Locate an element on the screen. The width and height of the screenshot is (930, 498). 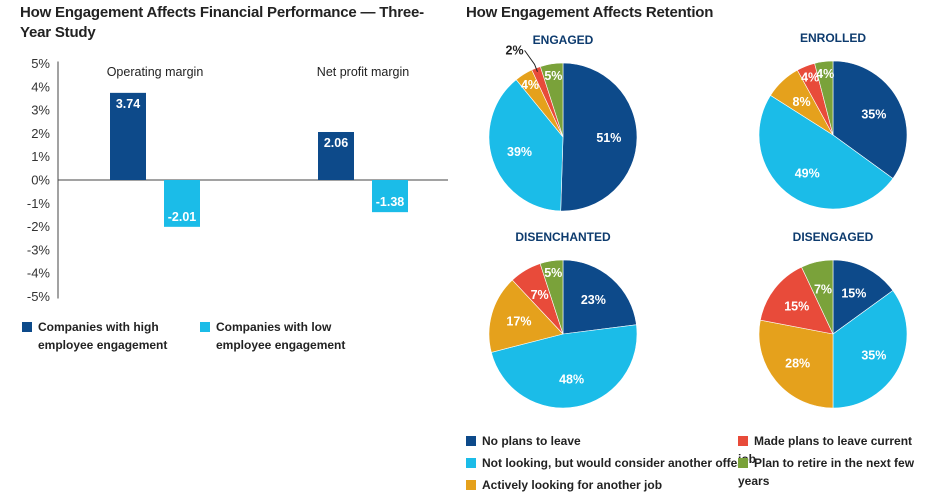
legend-swatch-not-looking is located at coordinates (471, 463).